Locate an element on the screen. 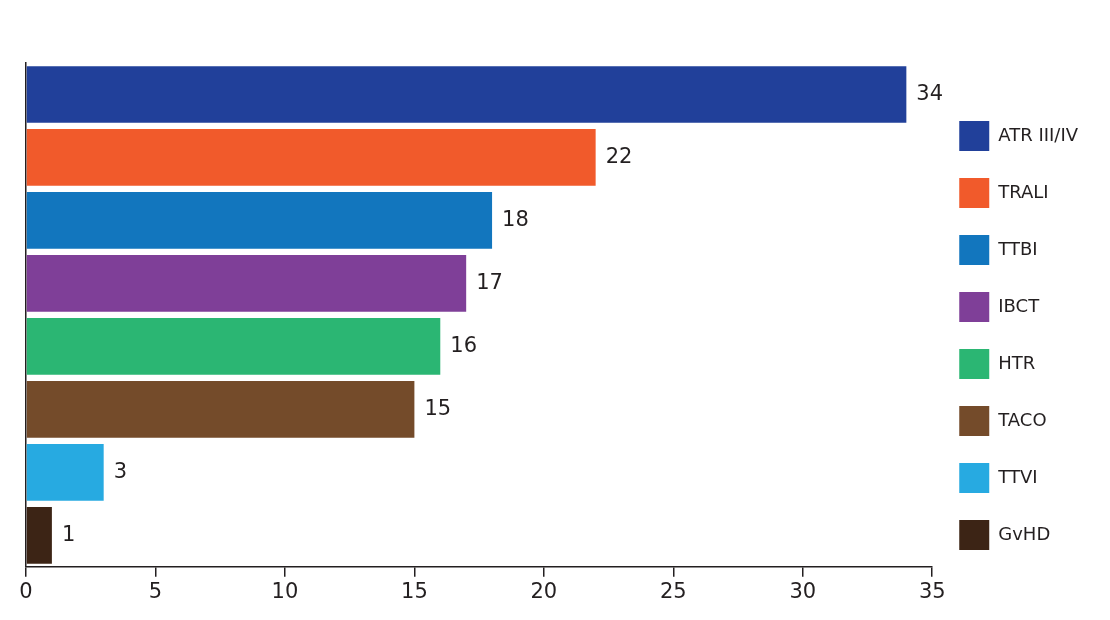  x-tick-label: 20 is located at coordinates (544, 590).